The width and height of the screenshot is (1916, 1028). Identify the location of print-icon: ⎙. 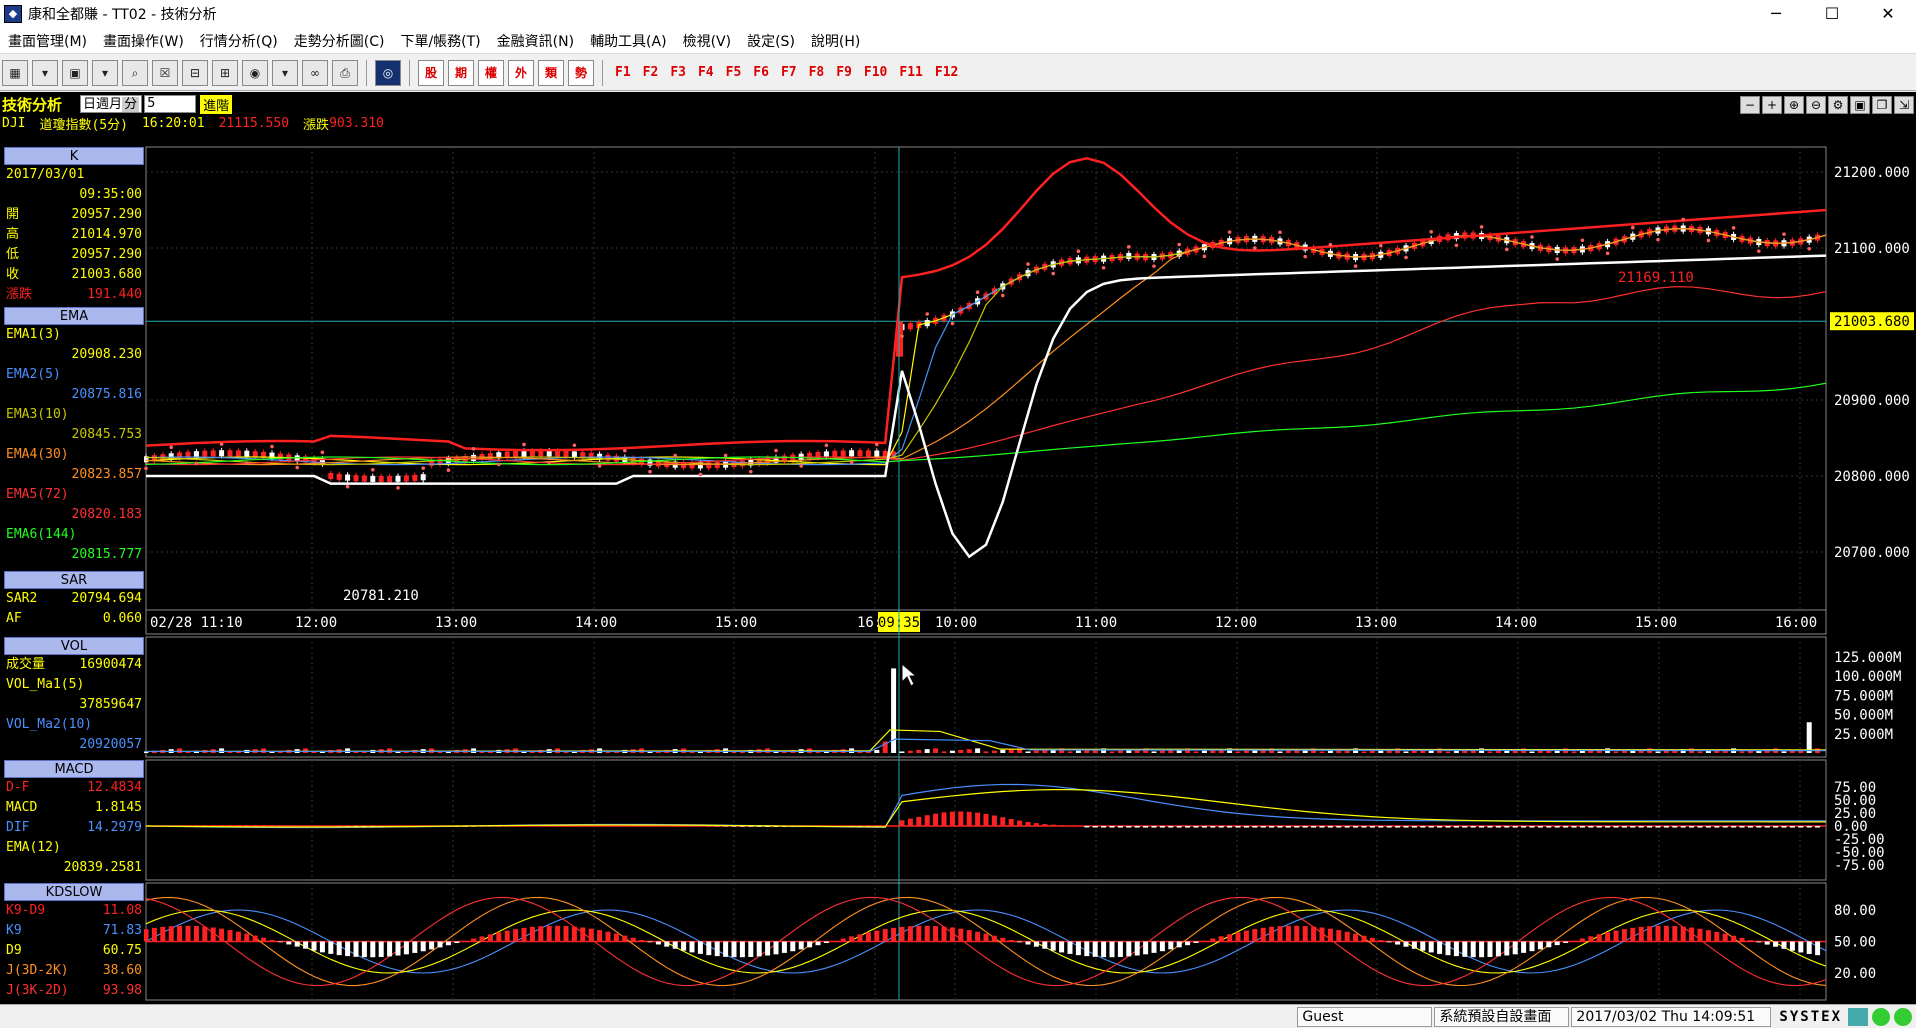
(345, 72).